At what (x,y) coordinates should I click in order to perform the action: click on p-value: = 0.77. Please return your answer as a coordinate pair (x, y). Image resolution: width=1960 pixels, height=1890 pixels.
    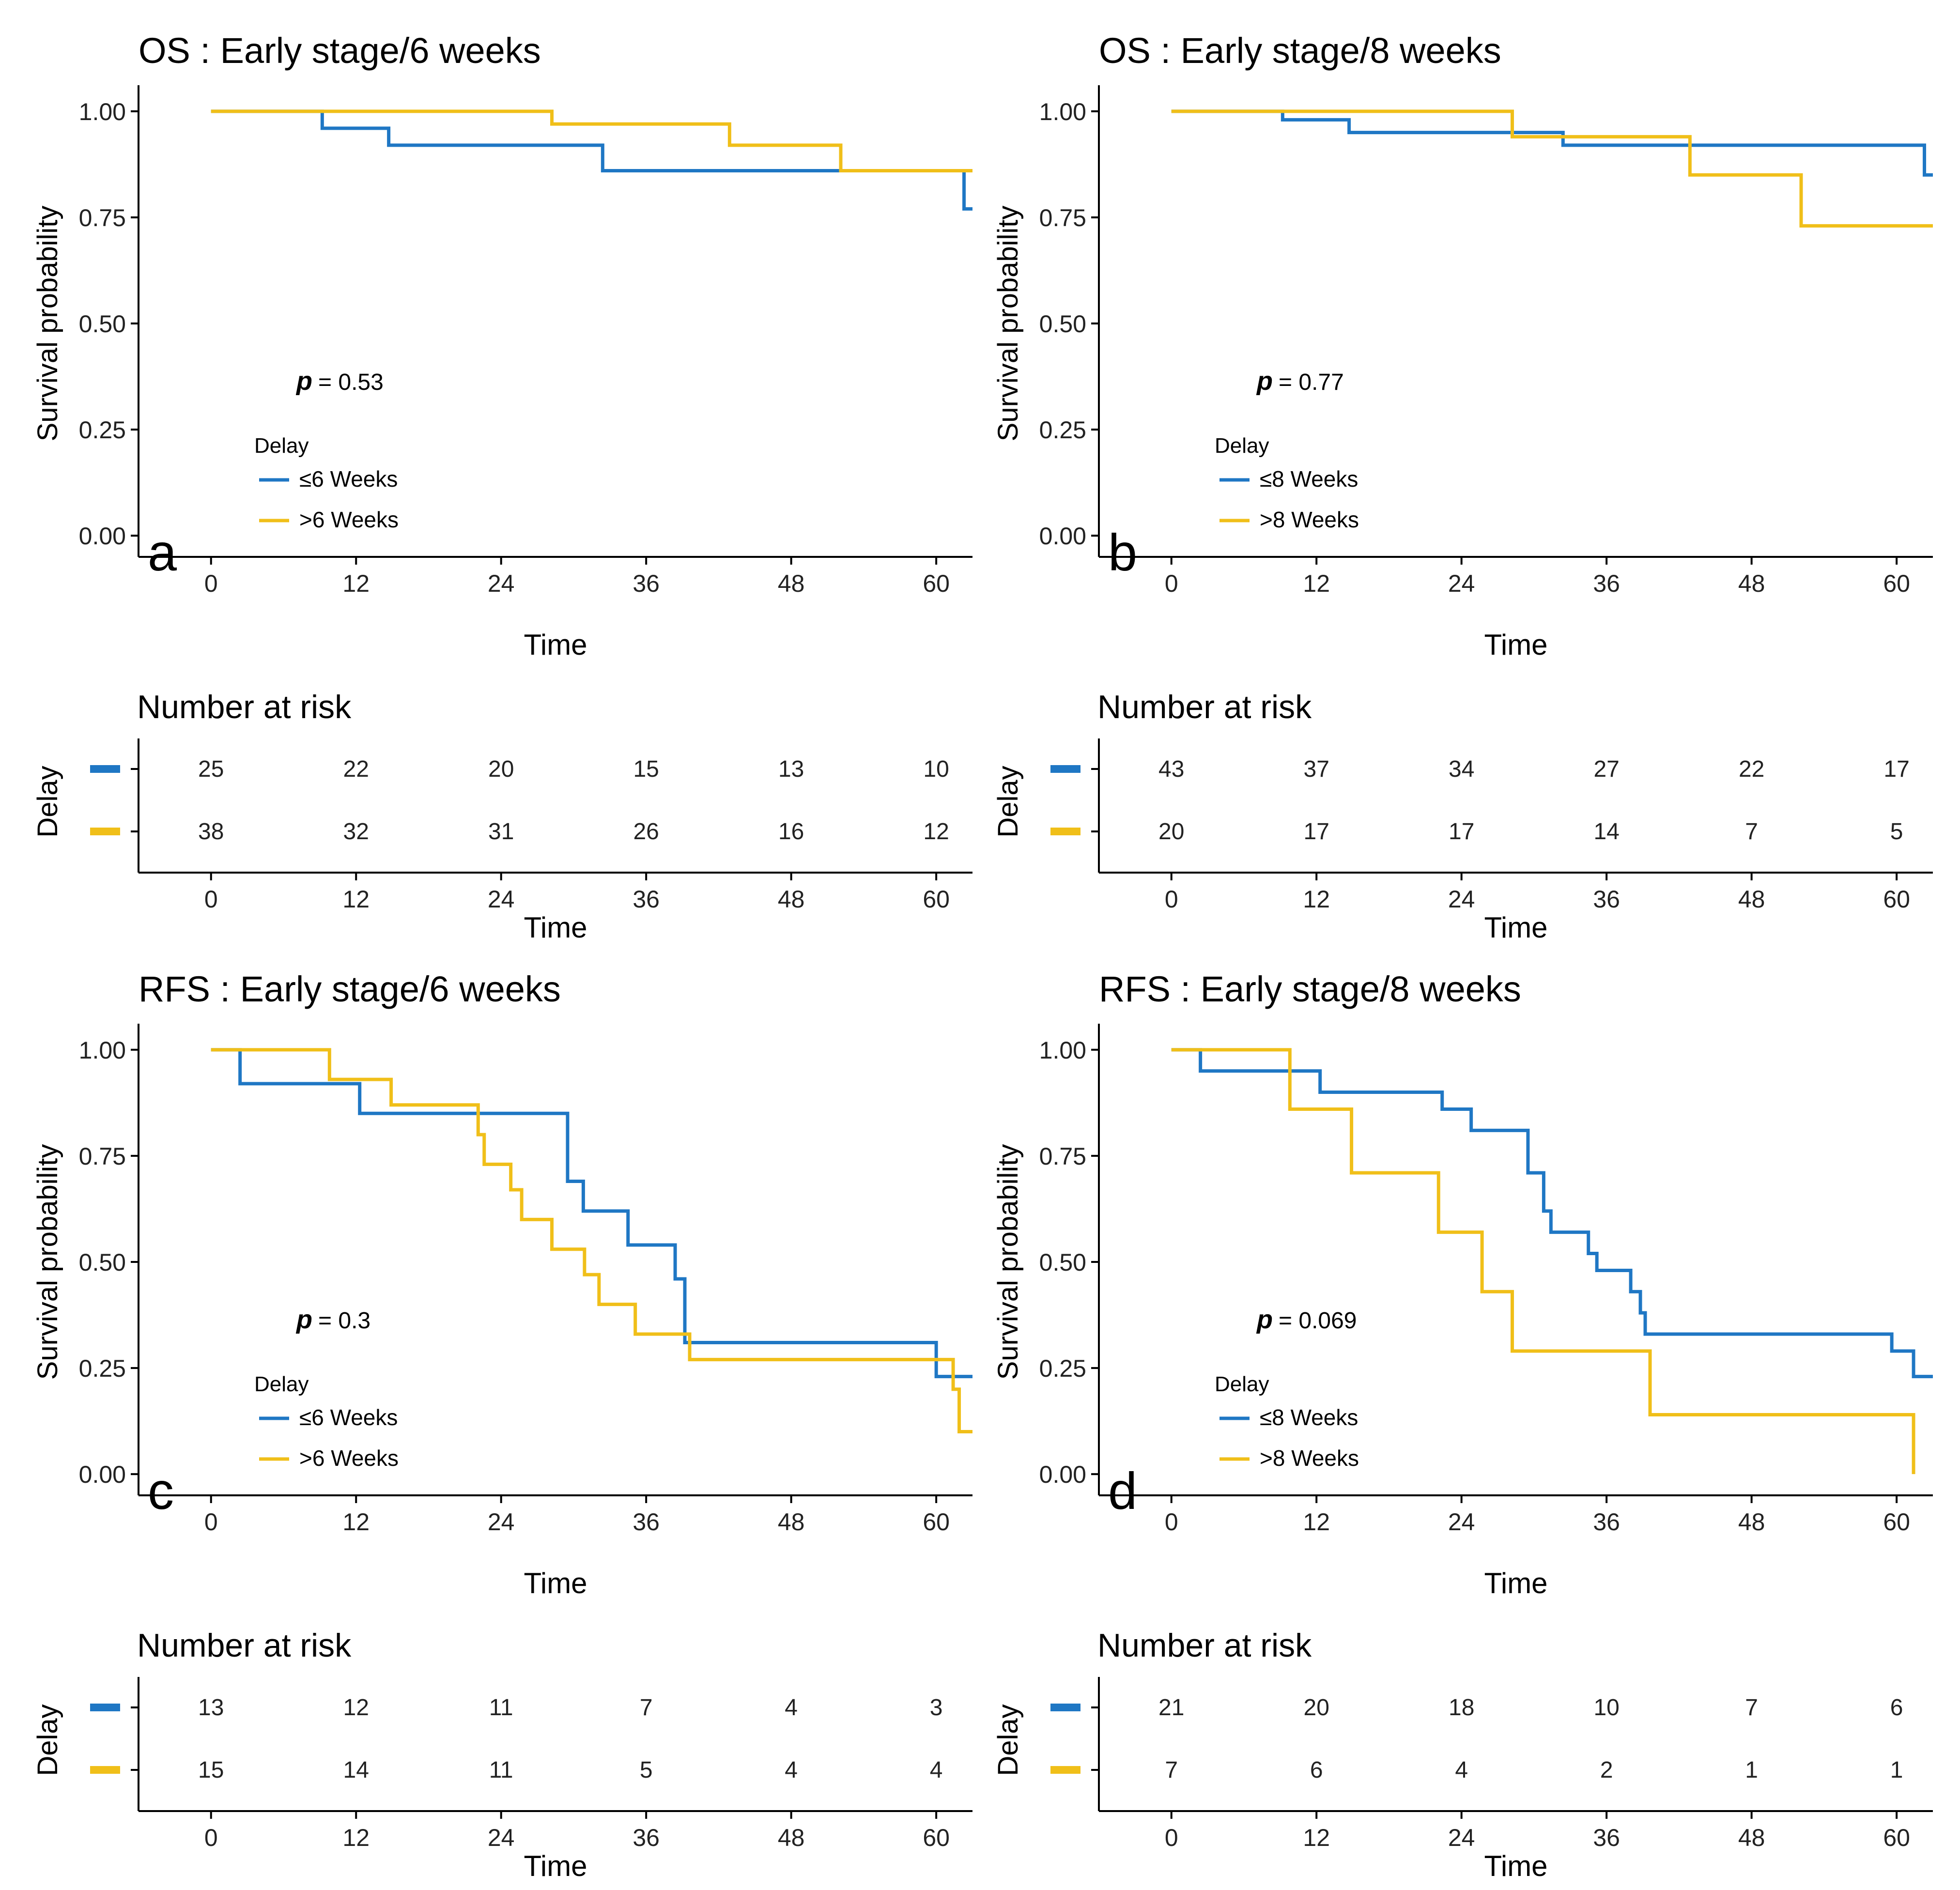
    Looking at the image, I should click on (1311, 382).